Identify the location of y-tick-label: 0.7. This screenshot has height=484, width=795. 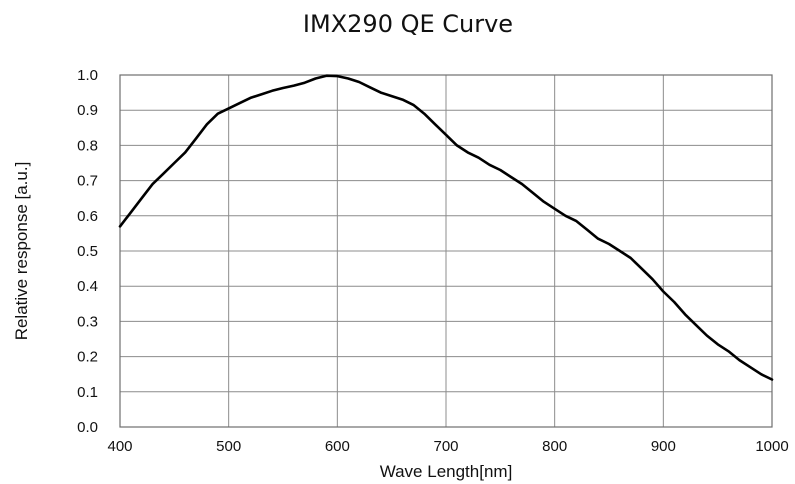
(87, 181).